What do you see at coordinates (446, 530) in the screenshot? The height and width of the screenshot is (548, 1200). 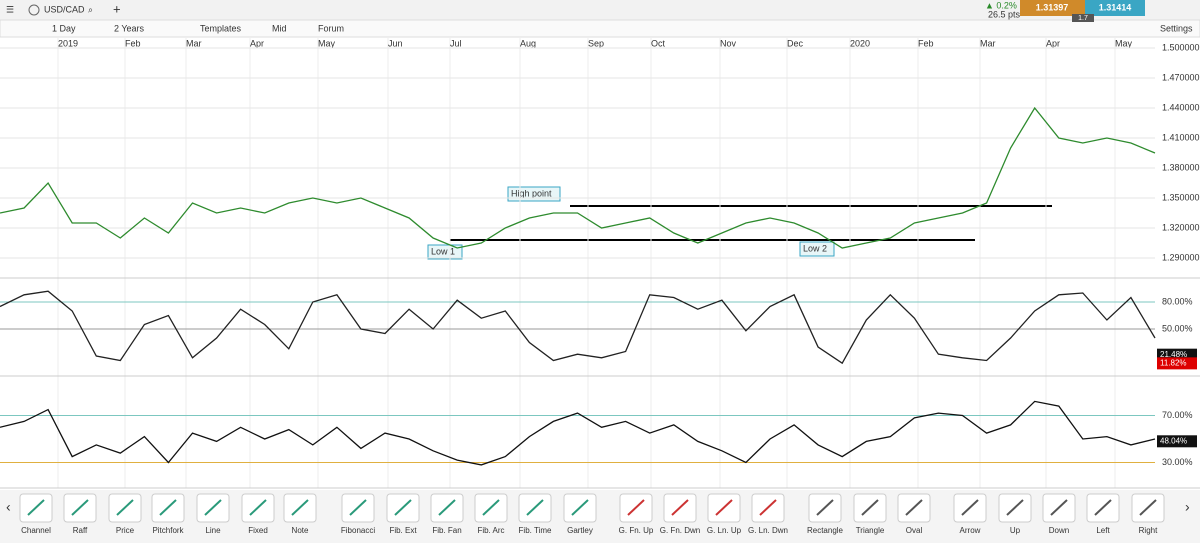 I see `tool-label: Fib. Fan` at bounding box center [446, 530].